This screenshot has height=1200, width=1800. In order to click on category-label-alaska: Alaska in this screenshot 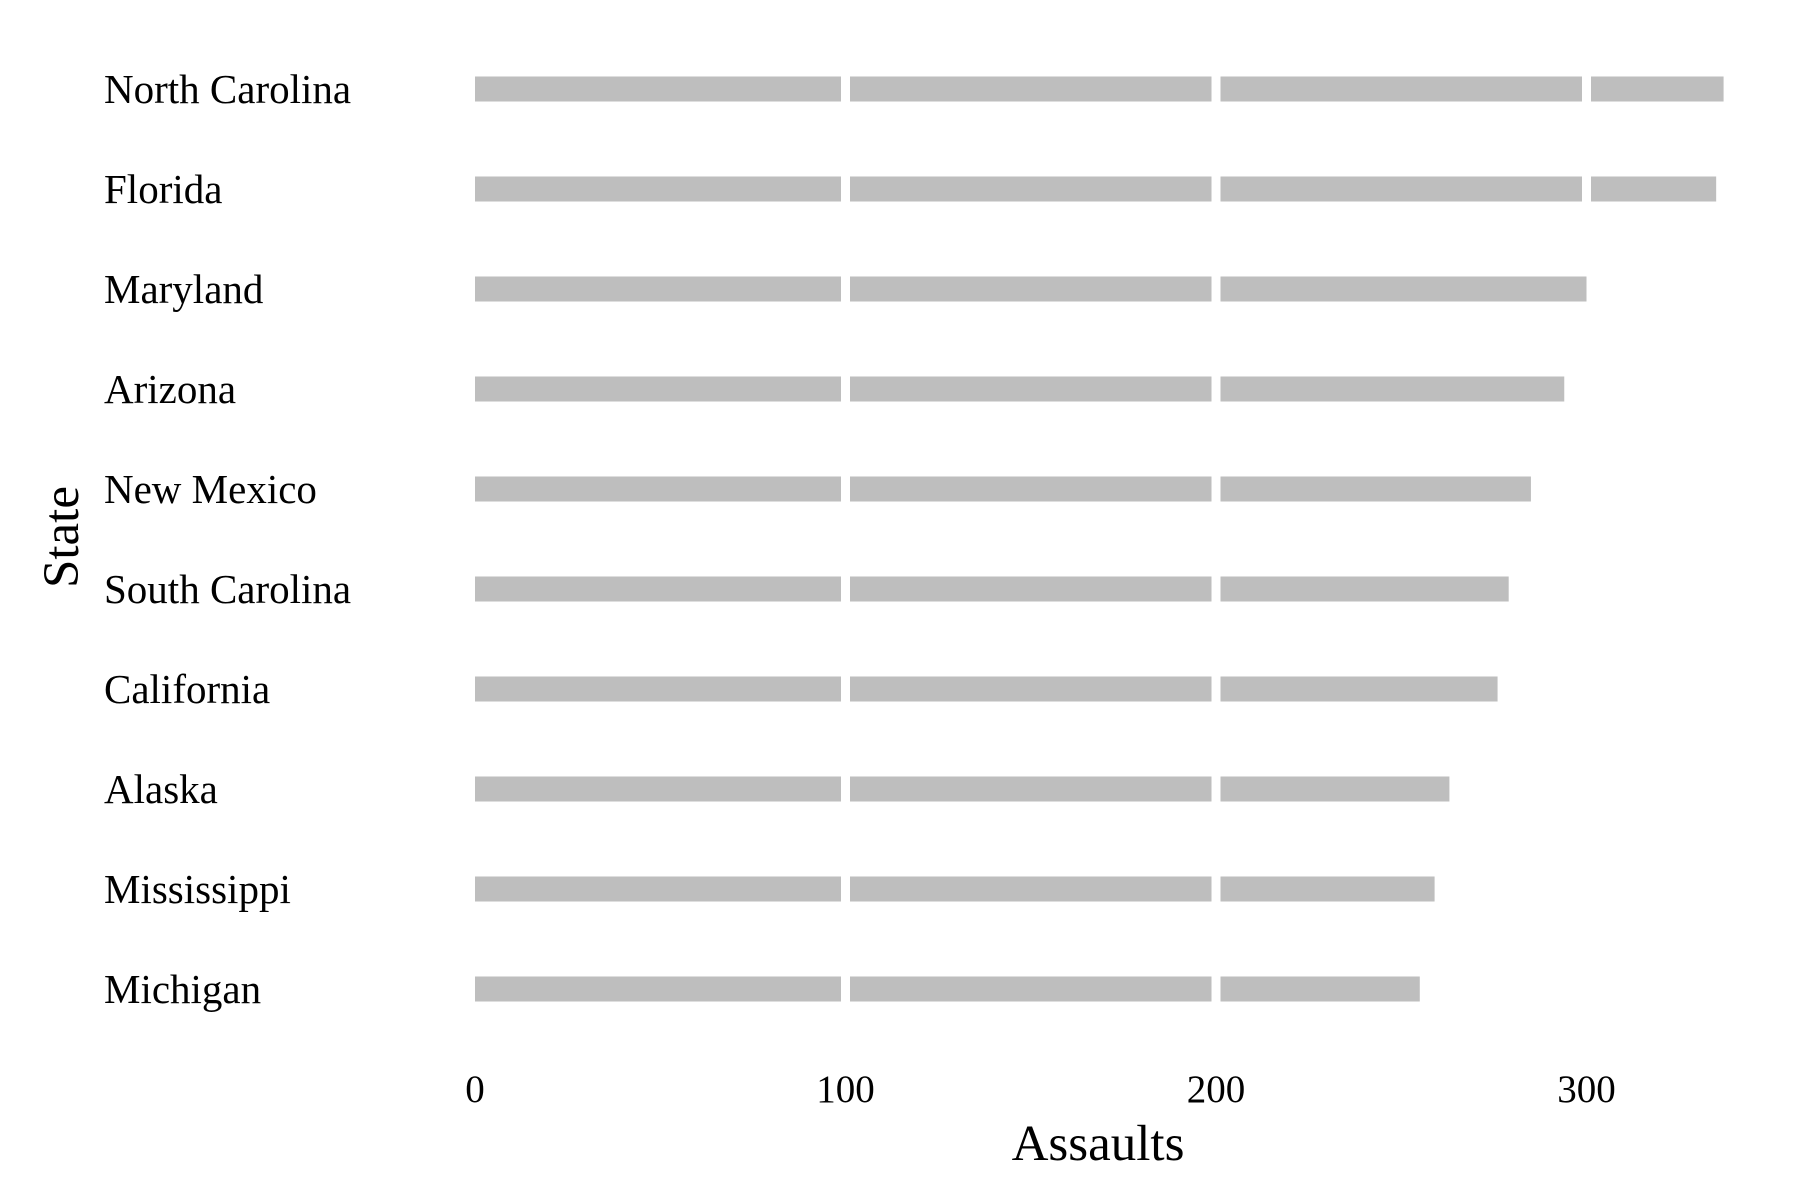, I will do `click(161, 789)`.